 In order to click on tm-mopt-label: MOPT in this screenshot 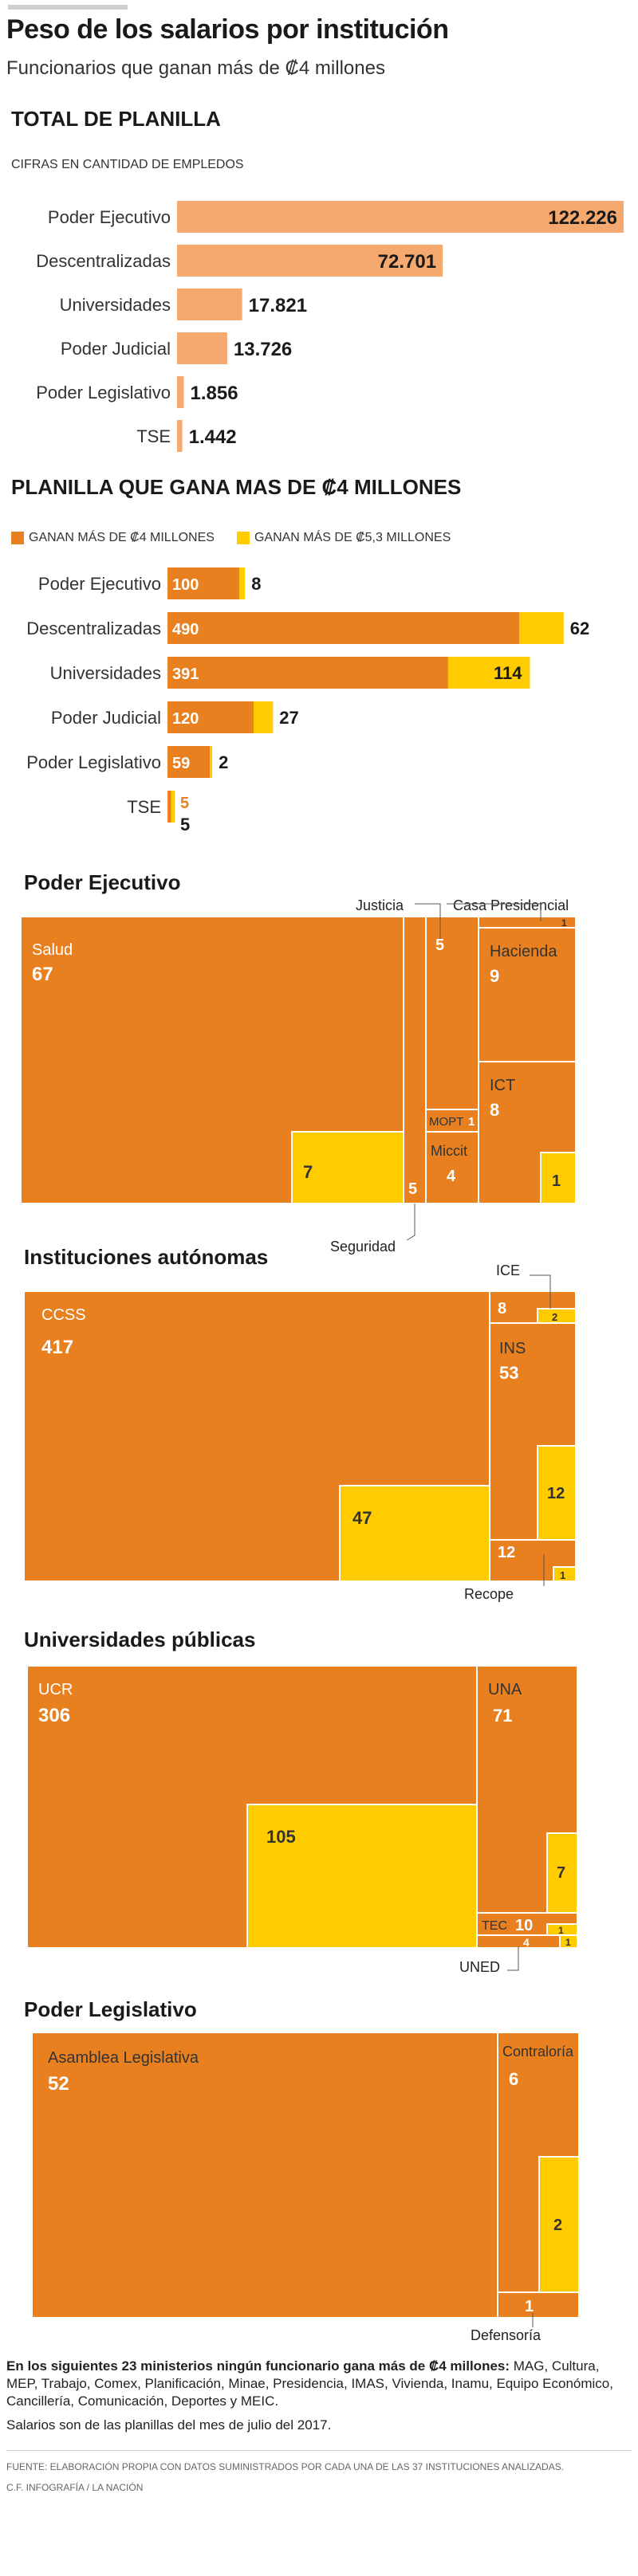, I will do `click(446, 1122)`.